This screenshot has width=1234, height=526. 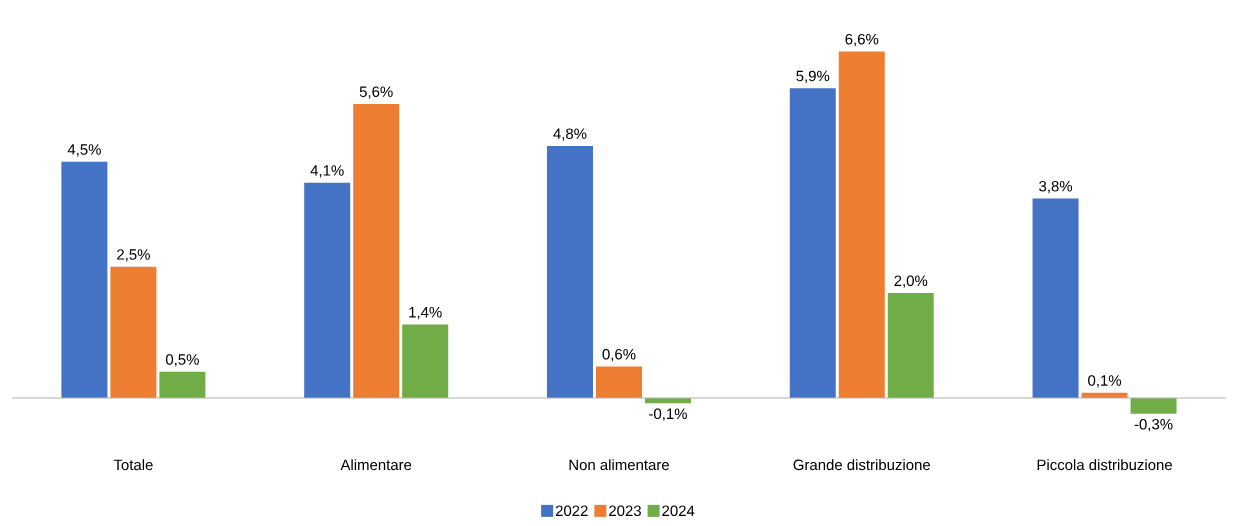 What do you see at coordinates (327, 171) in the screenshot?
I see `data-label: 4,1%` at bounding box center [327, 171].